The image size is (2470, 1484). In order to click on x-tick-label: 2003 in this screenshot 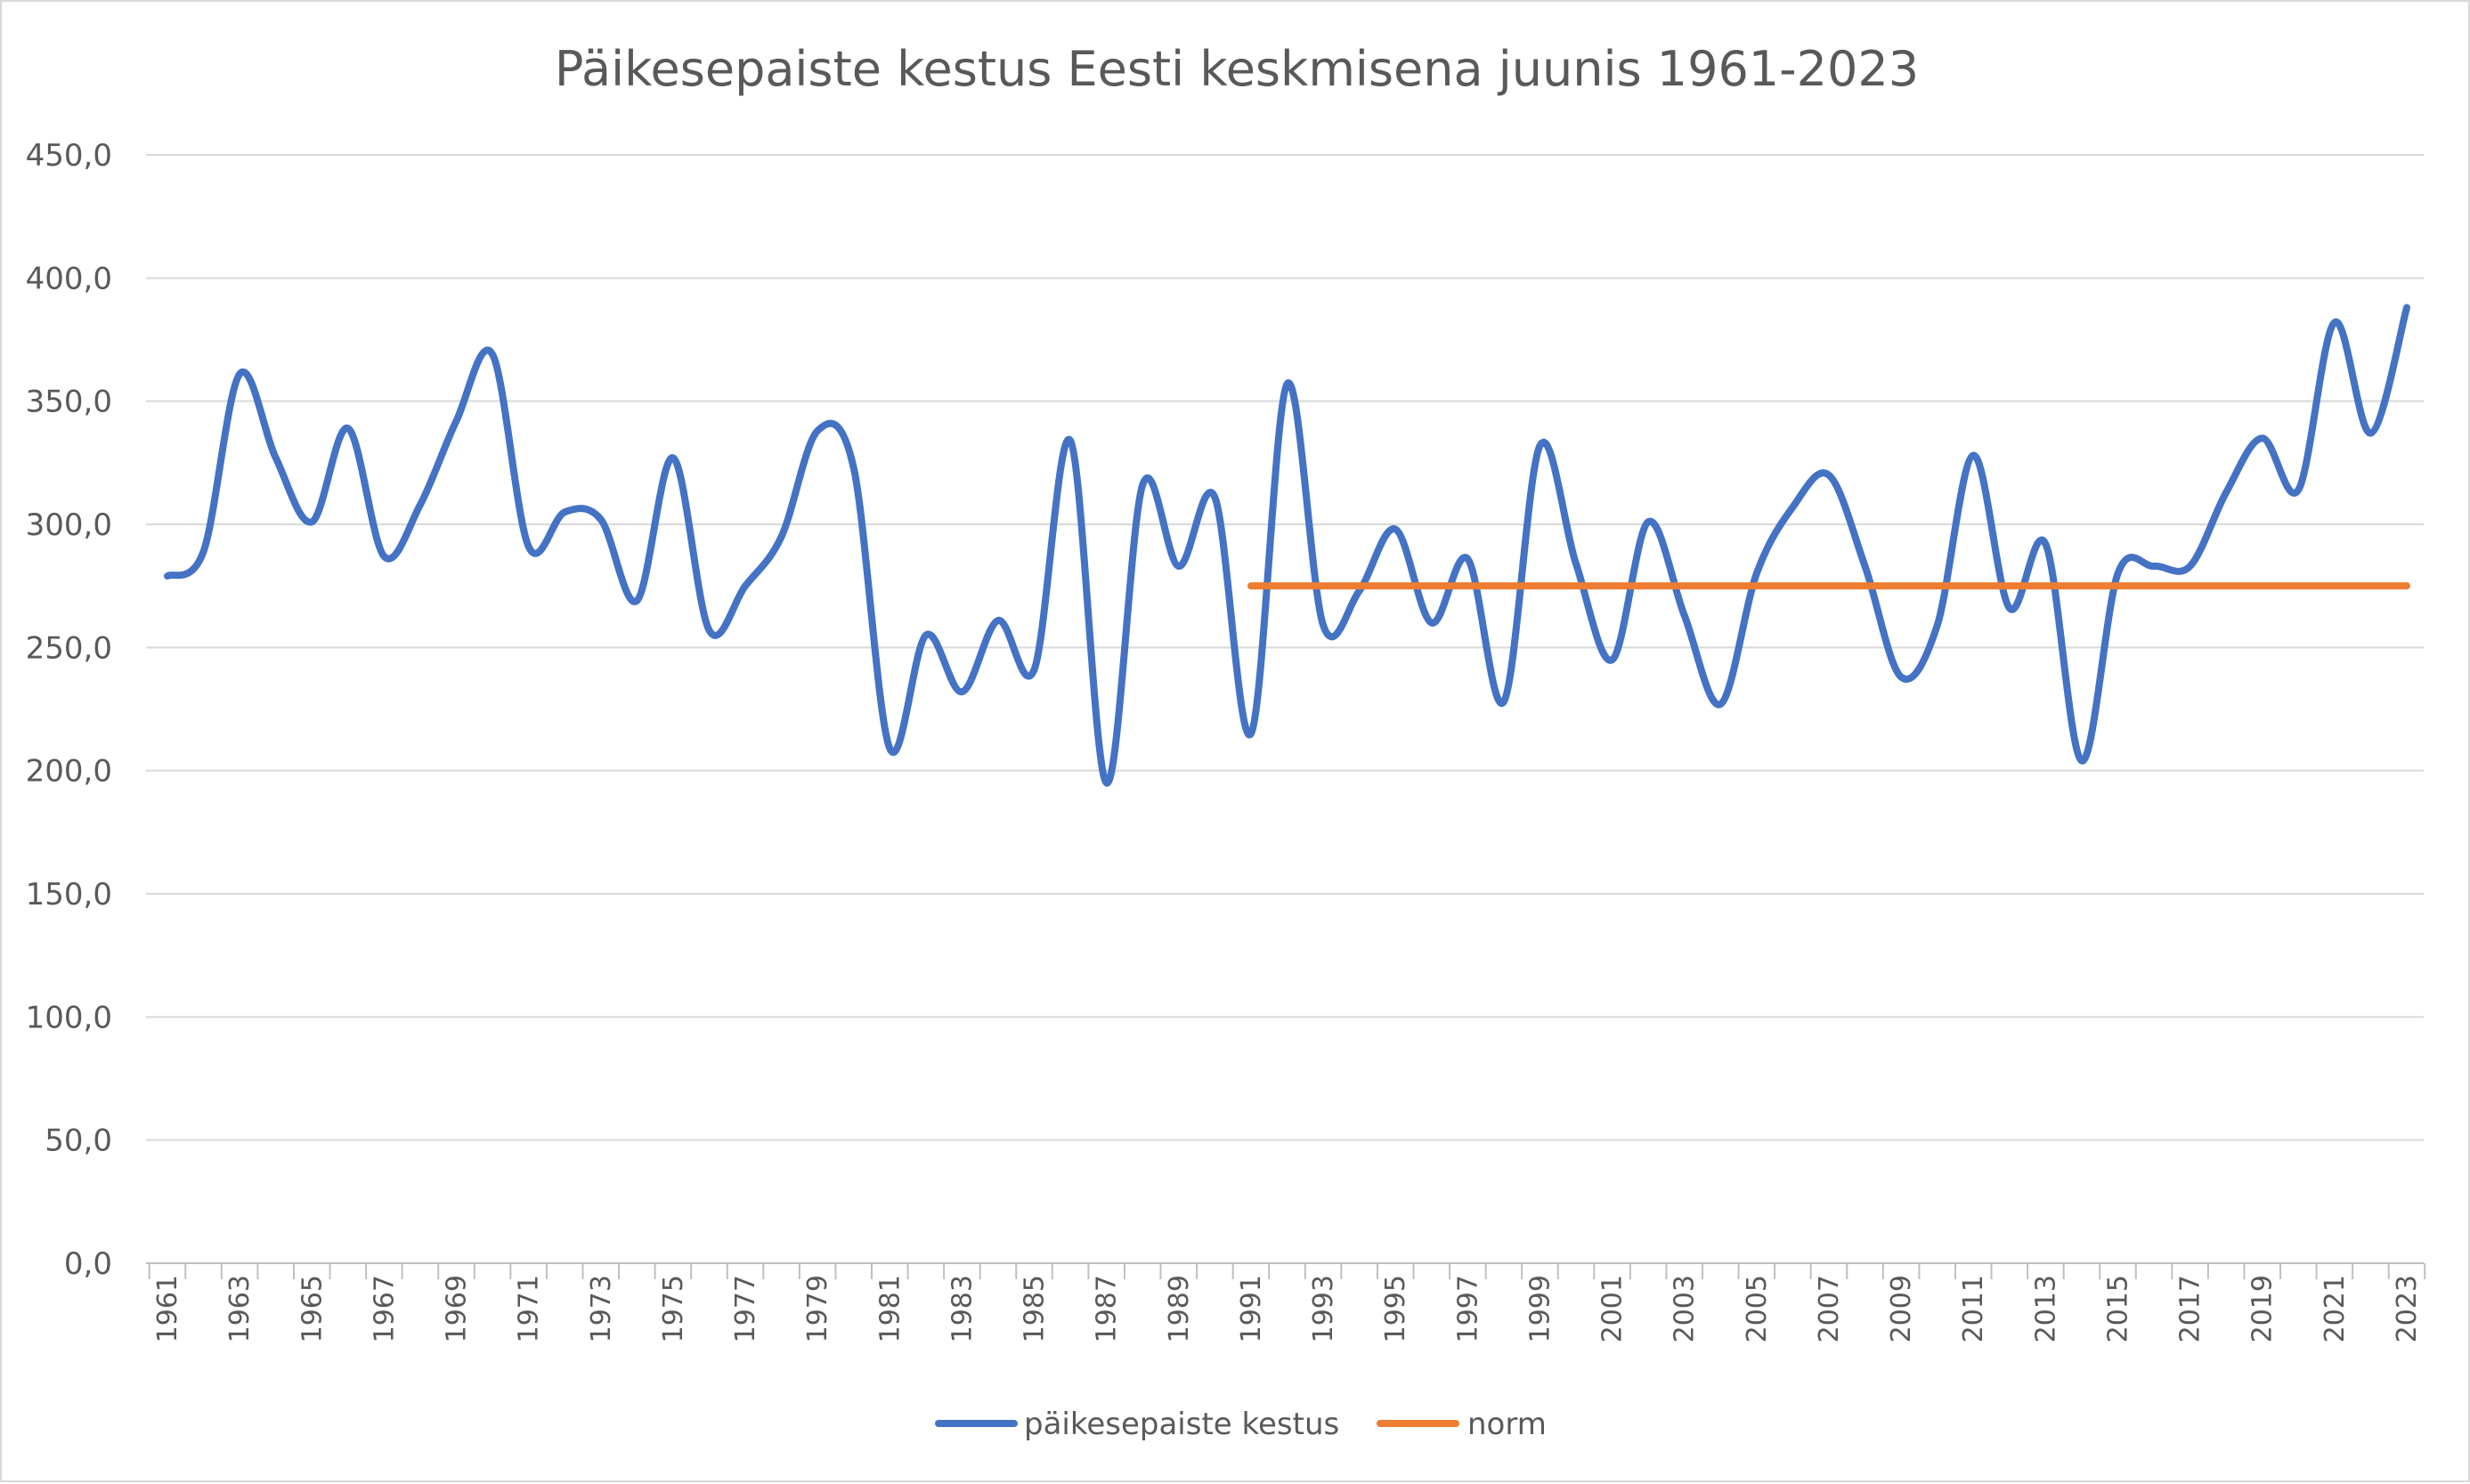, I will do `click(1685, 1308)`.